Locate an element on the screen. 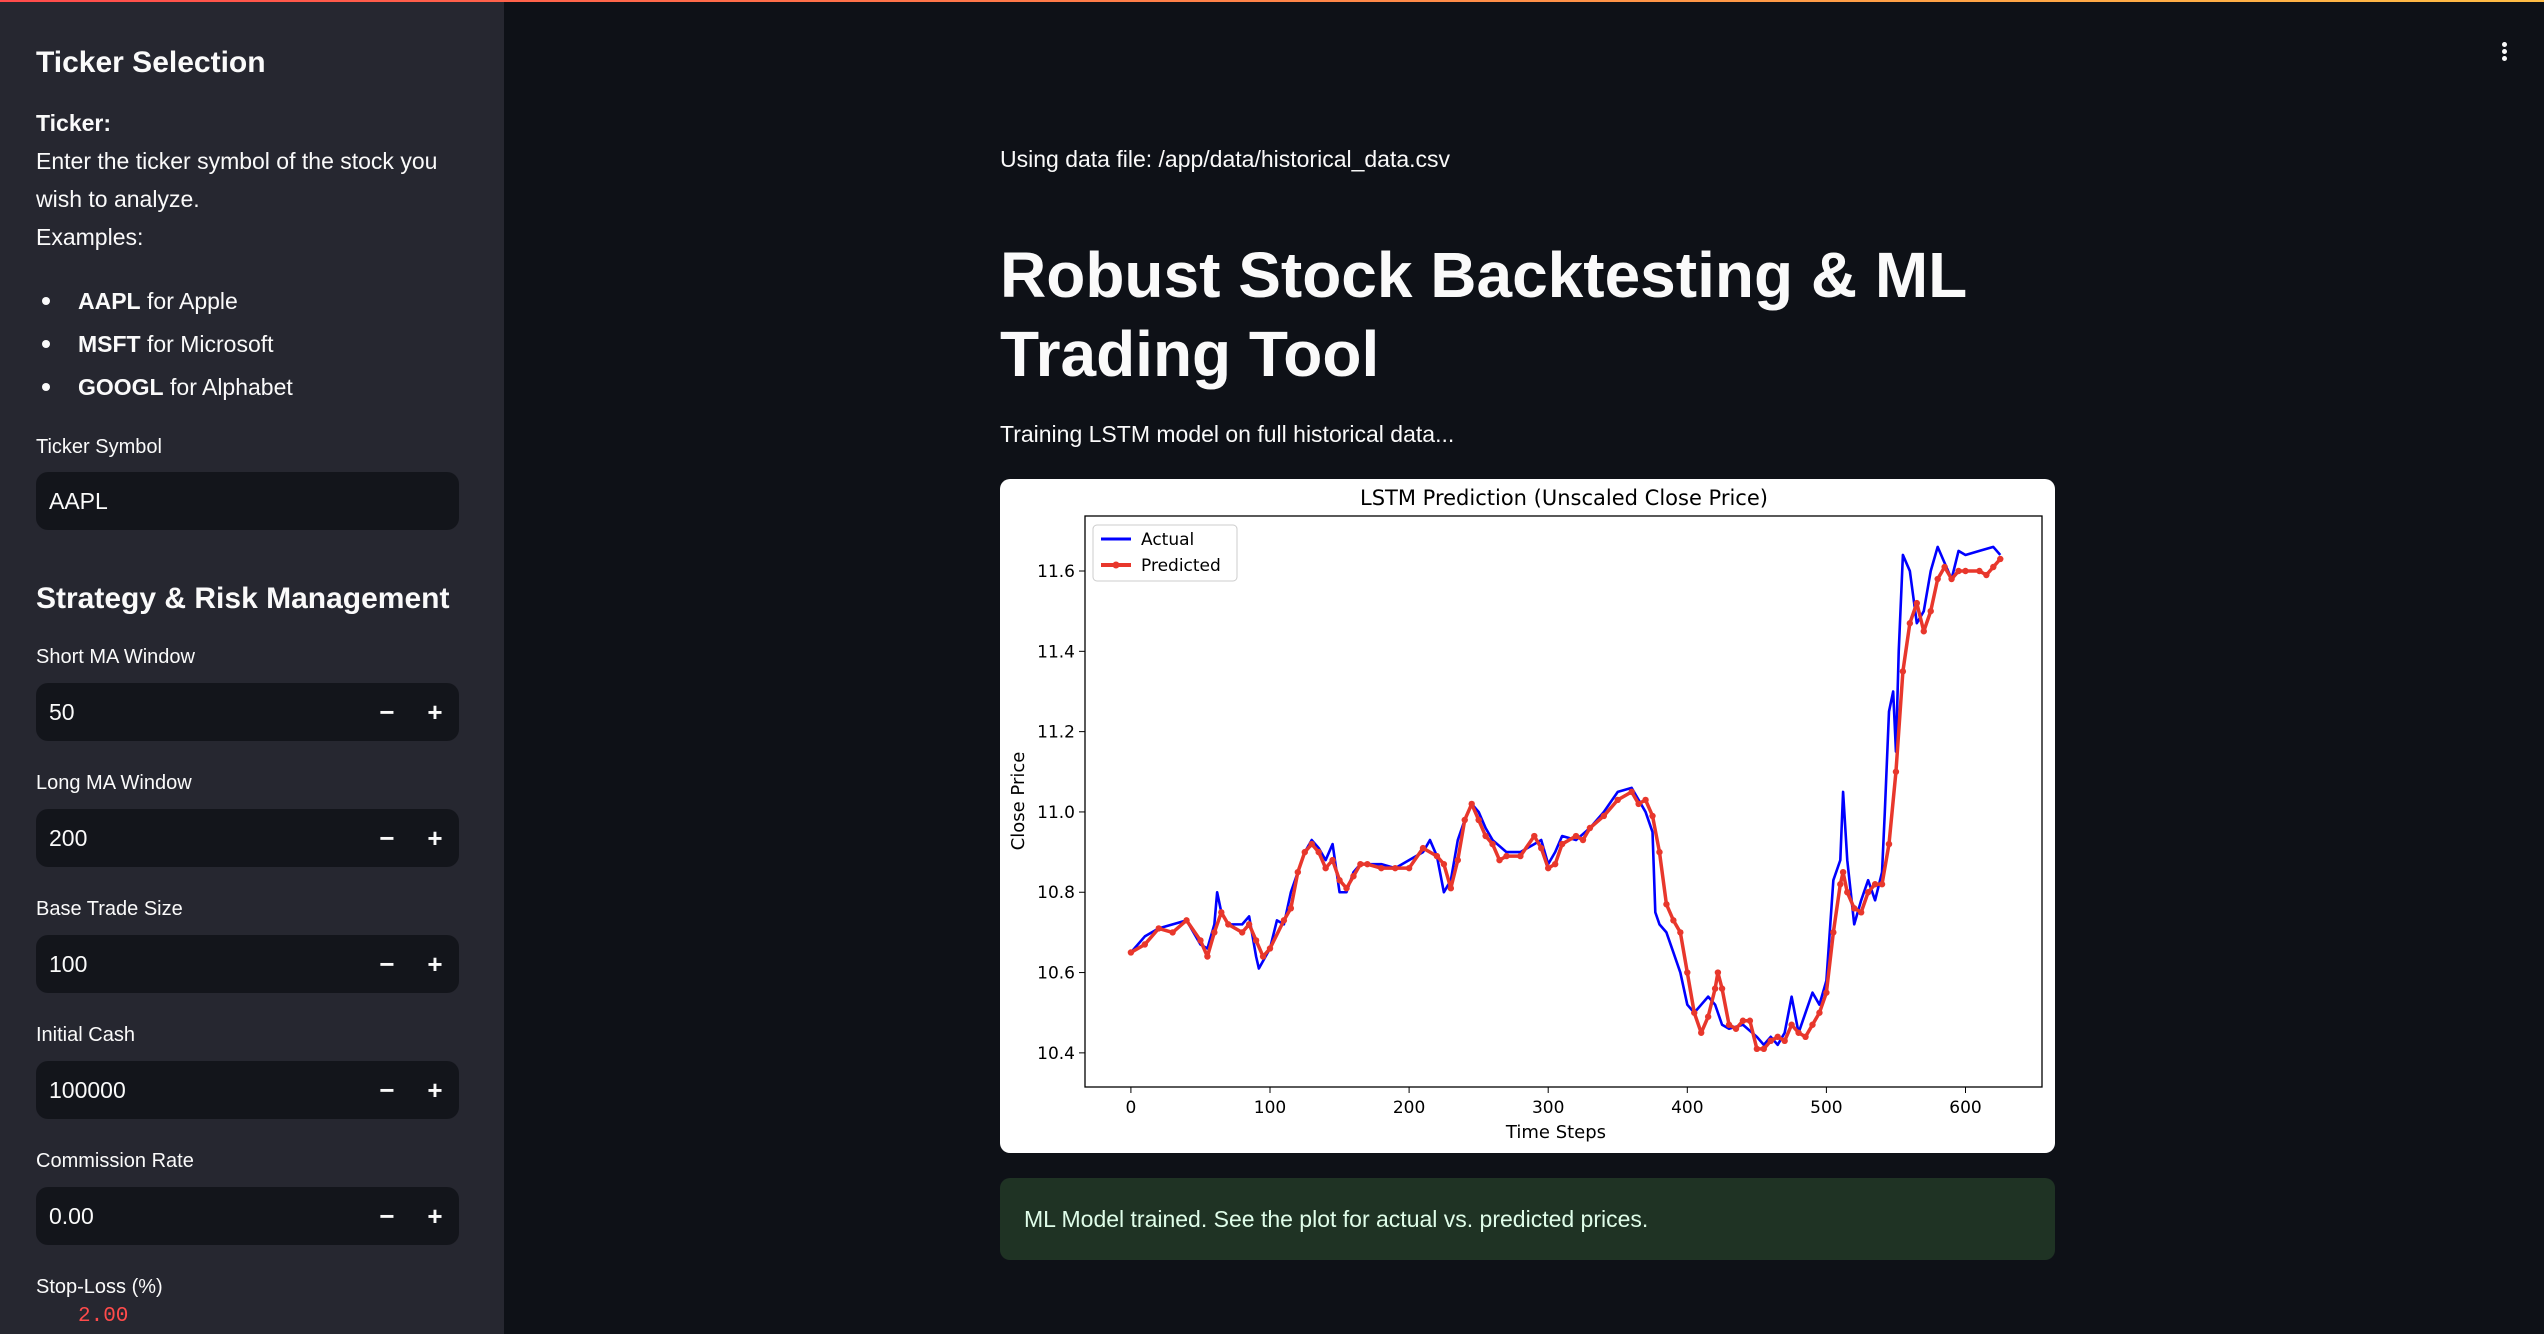 The image size is (2544, 1334). base-trade-size-value: 100 is located at coordinates (68, 963).